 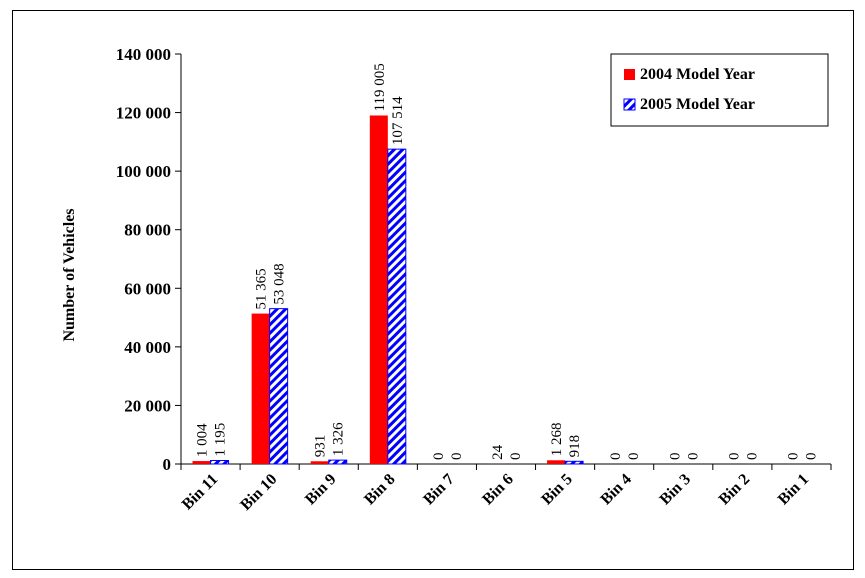 What do you see at coordinates (697, 74) in the screenshot?
I see `legend-label-2004: 2004 Model Year` at bounding box center [697, 74].